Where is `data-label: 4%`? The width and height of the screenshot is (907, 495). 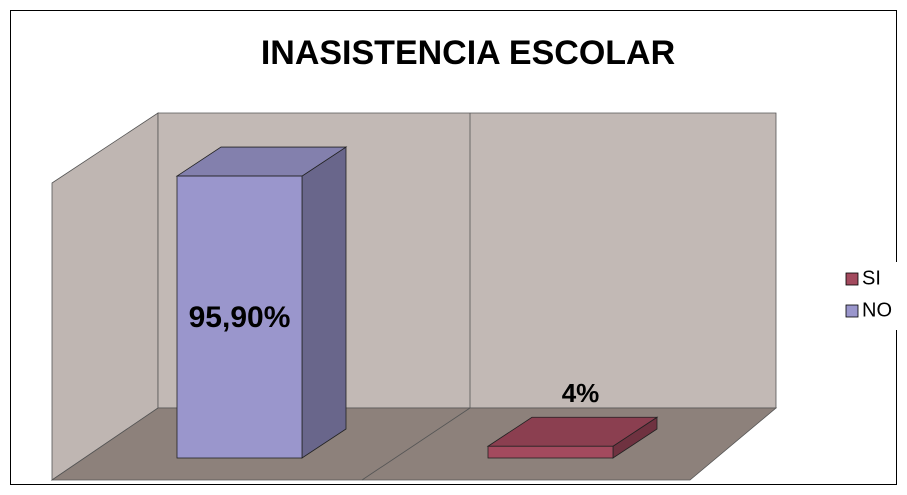
data-label: 4% is located at coordinates (581, 393).